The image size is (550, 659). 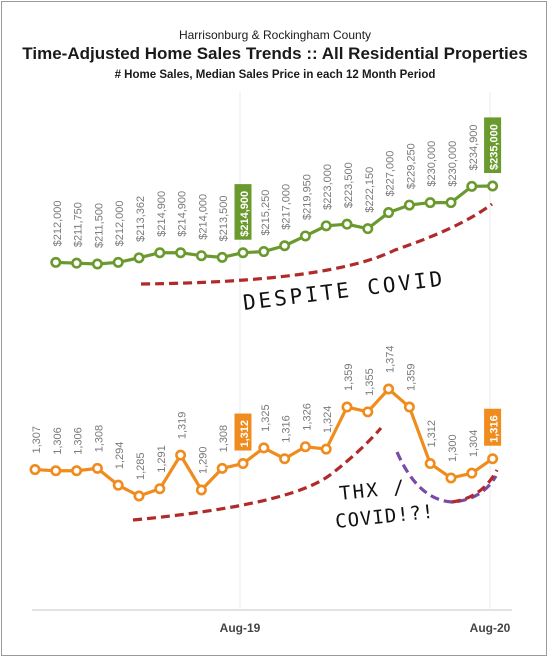 I want to click on x-tick-label: Aug-20, so click(x=490, y=628).